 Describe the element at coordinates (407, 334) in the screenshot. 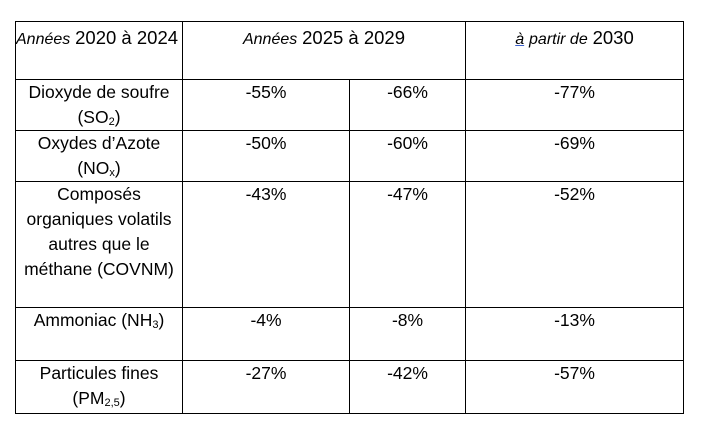

I see `value-2025-2029: -8%` at that location.